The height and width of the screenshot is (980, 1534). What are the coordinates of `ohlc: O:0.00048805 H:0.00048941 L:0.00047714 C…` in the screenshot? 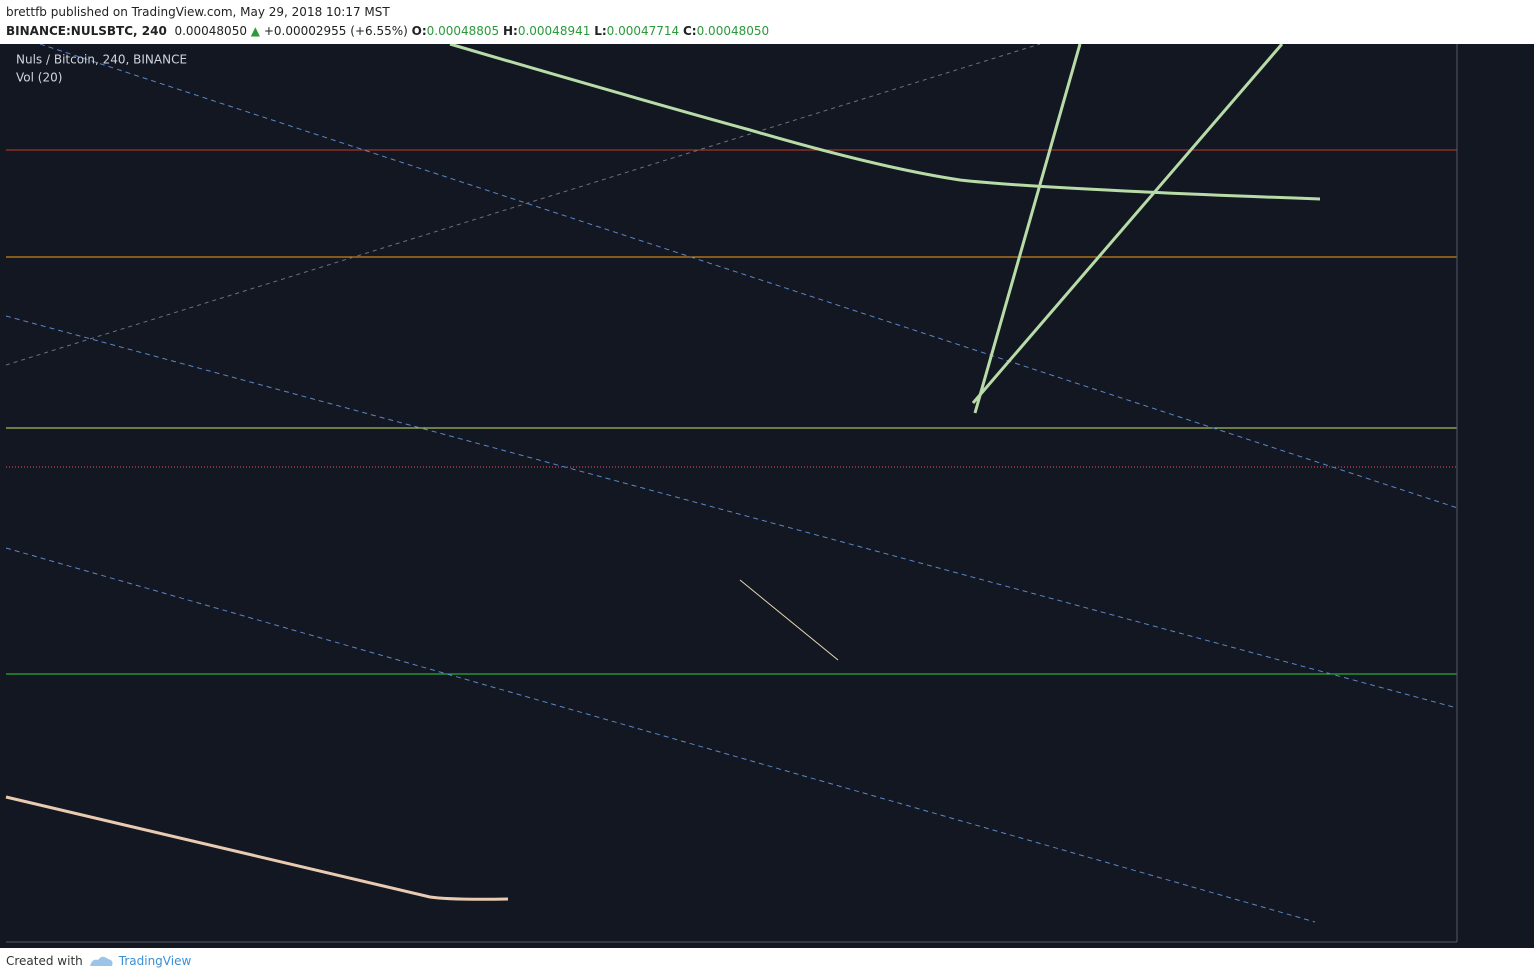 It's located at (591, 31).